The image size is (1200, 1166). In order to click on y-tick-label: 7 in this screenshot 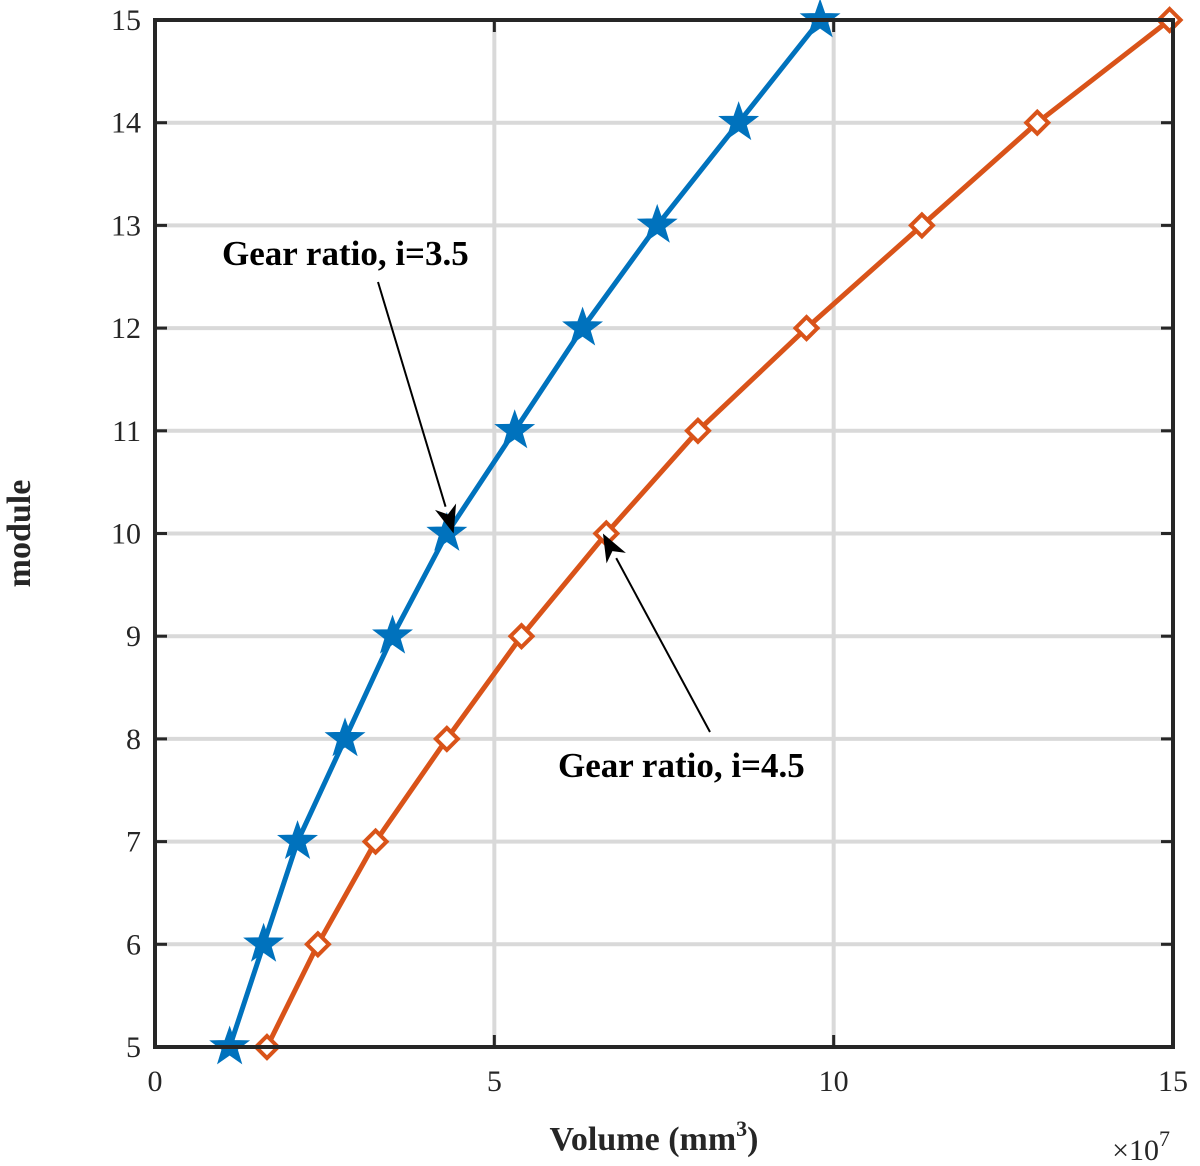, I will do `click(133, 842)`.